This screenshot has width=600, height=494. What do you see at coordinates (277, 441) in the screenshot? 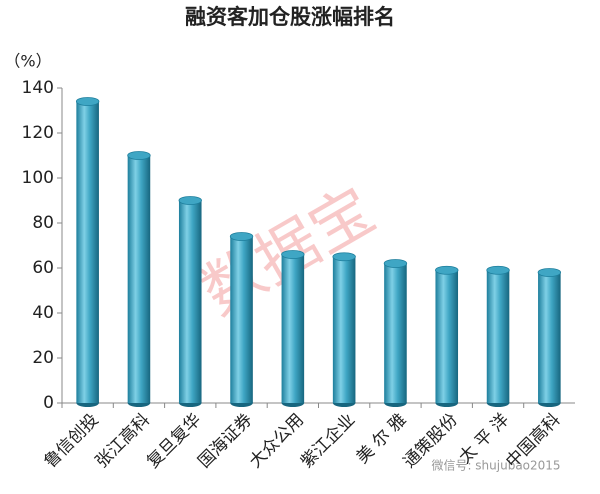
I see `x-tick-label: 大众公用` at bounding box center [277, 441].